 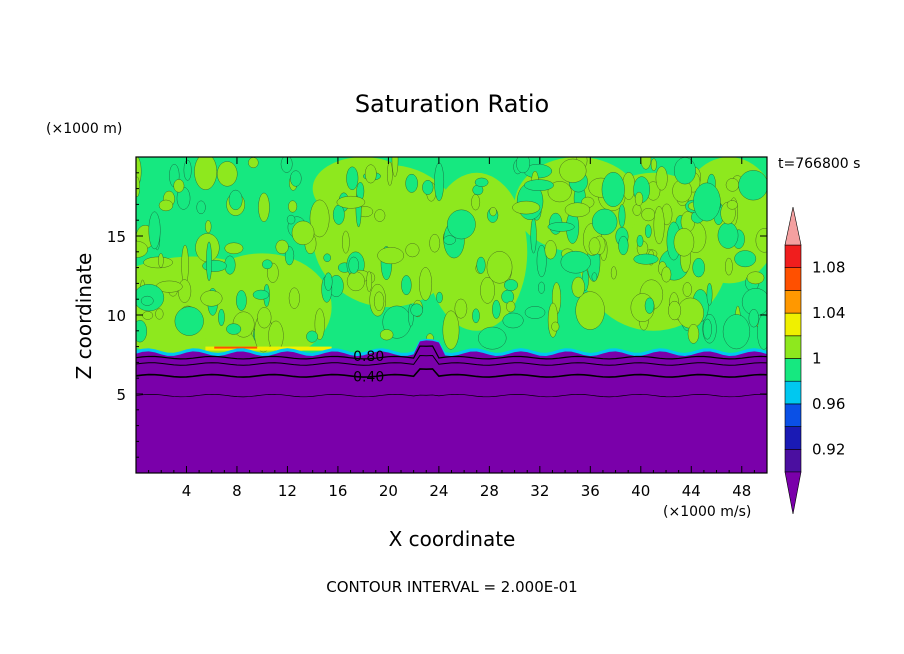 I want to click on colorbar-tick-label: 0.92, so click(x=828, y=449).